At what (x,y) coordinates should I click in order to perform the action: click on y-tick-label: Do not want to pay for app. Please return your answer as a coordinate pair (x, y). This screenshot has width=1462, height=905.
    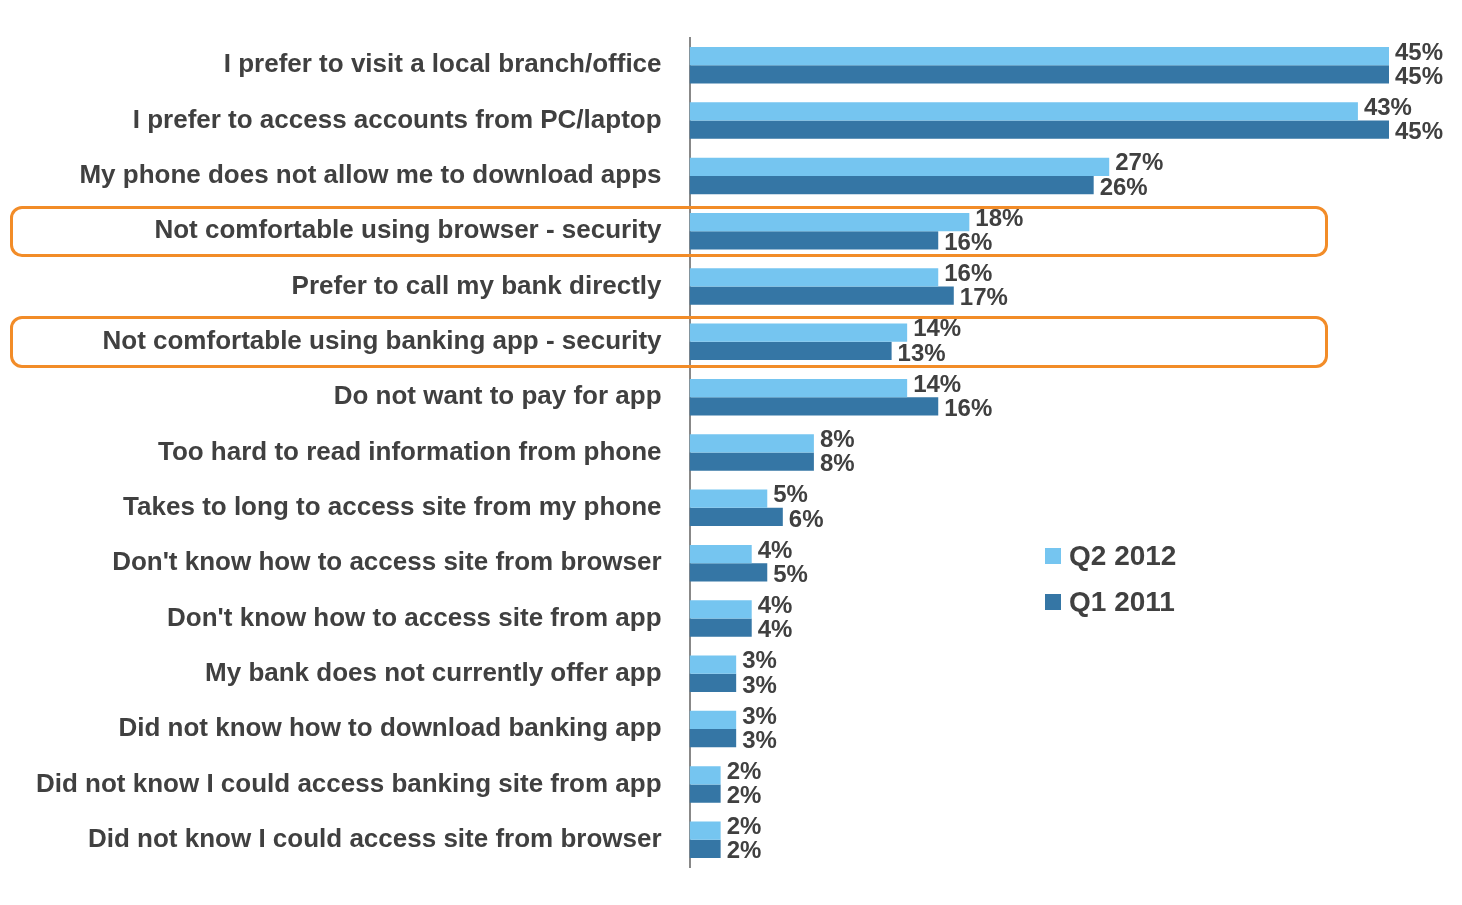
    Looking at the image, I should click on (497, 395).